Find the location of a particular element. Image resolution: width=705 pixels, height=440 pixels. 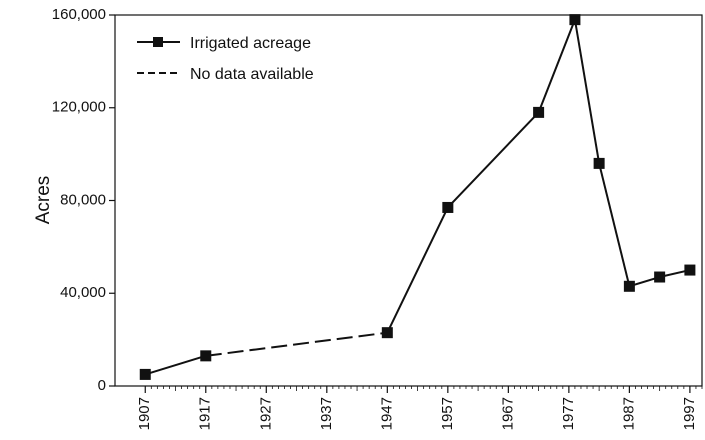

legend-square-marker is located at coordinates (158, 42).